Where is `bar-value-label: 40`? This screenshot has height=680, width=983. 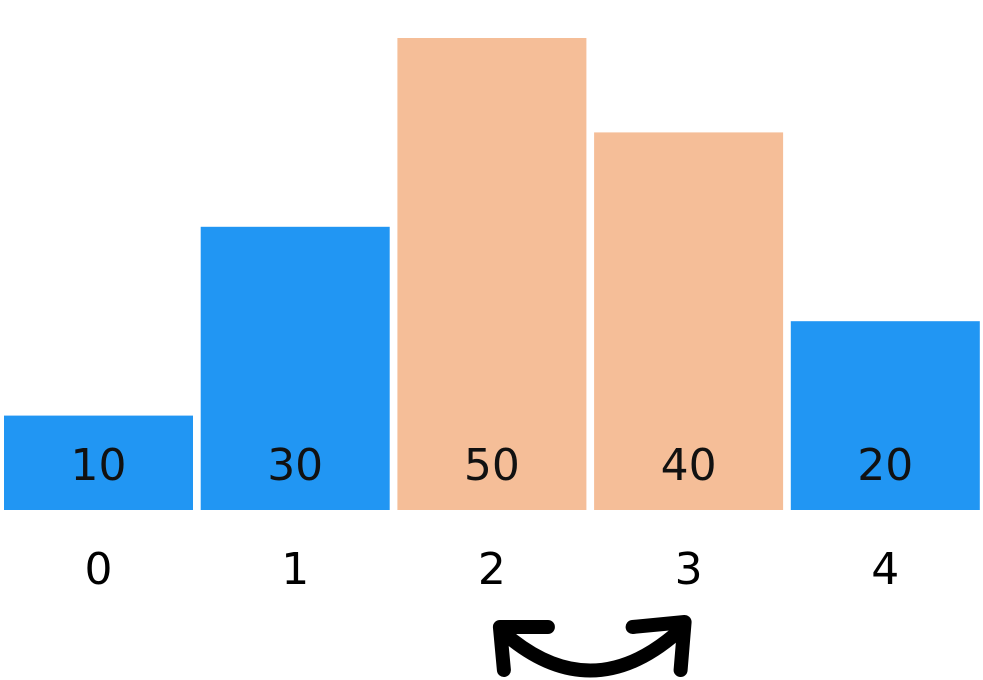 bar-value-label: 40 is located at coordinates (689, 465).